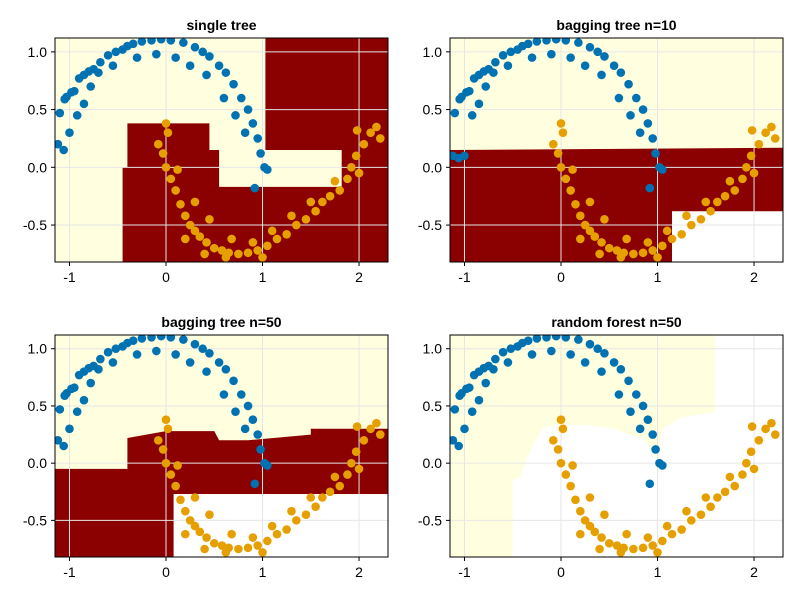  What do you see at coordinates (561, 572) in the screenshot?
I see `x-tick-label: 0` at bounding box center [561, 572].